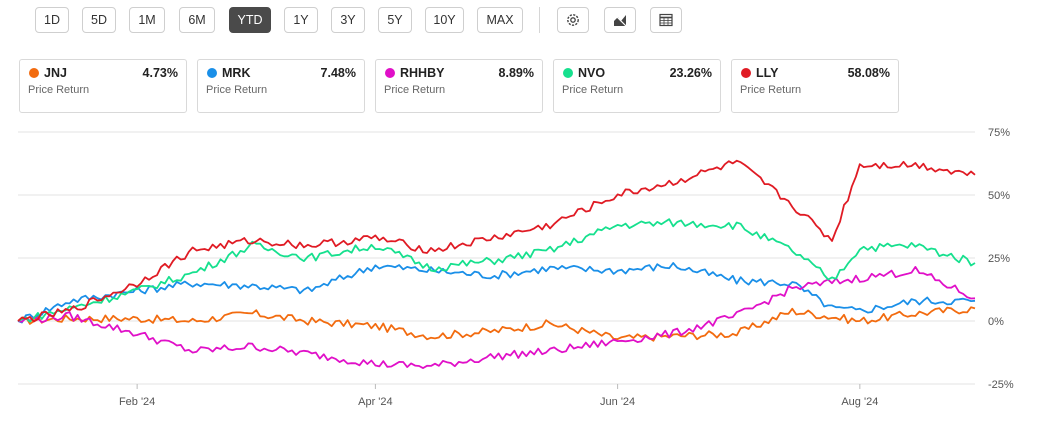 The height and width of the screenshot is (435, 1053). What do you see at coordinates (859, 402) in the screenshot?
I see `x-tick-label: Aug '24` at bounding box center [859, 402].